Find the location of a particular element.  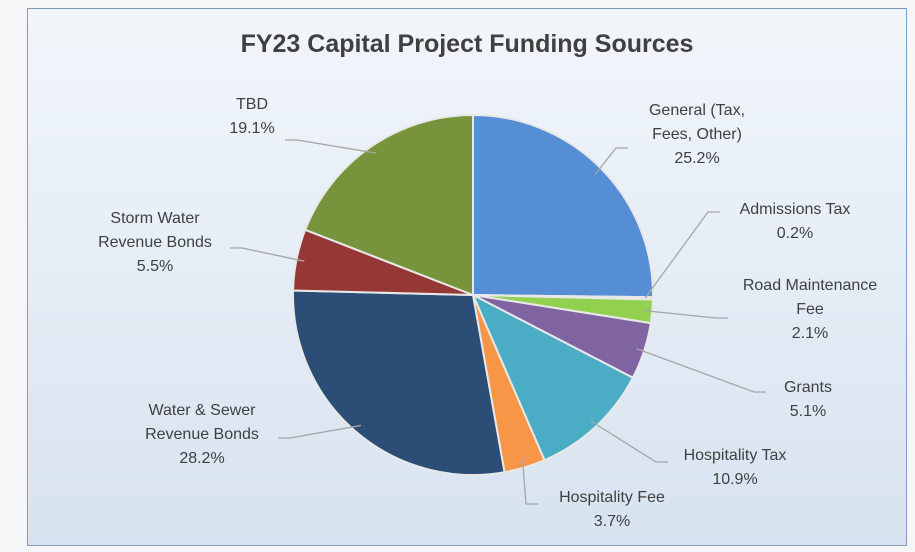

value-label: 3.7% is located at coordinates (612, 521).